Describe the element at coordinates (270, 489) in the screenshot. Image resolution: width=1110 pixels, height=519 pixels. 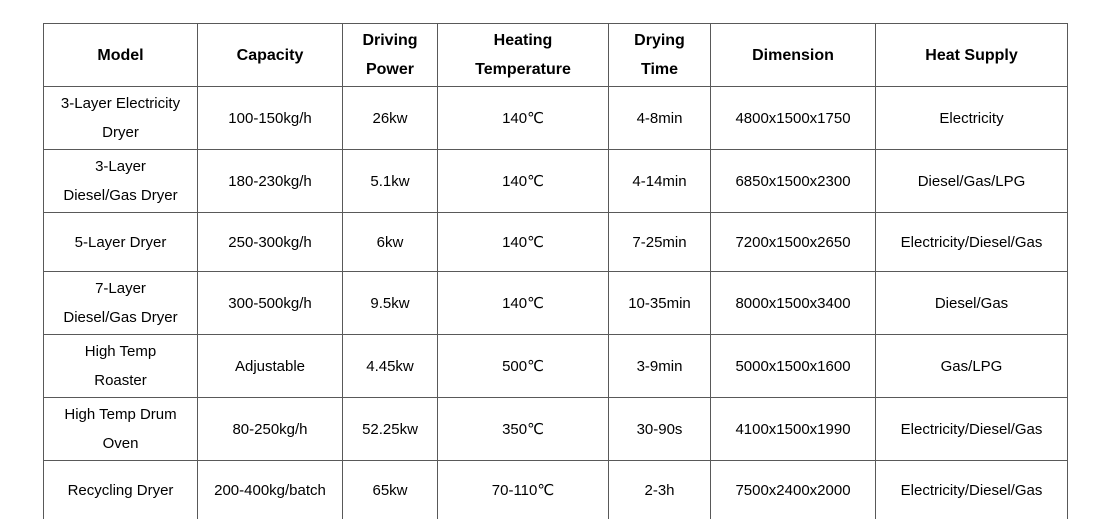
I see `cell-capacity: 200-400kg/batch` at that location.